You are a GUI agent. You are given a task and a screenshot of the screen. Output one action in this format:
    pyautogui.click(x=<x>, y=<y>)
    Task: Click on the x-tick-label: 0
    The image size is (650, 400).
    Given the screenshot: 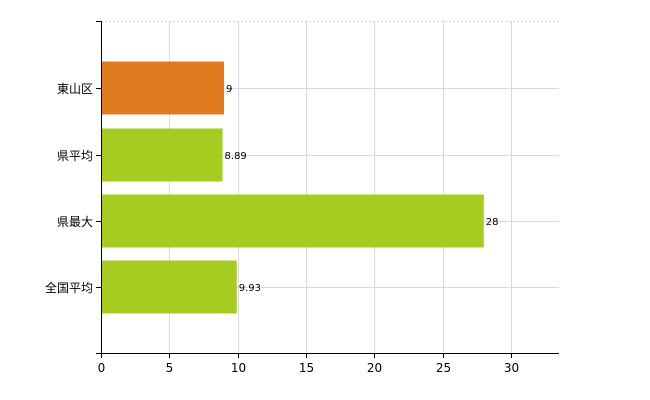 What is the action you would take?
    pyautogui.click(x=102, y=368)
    